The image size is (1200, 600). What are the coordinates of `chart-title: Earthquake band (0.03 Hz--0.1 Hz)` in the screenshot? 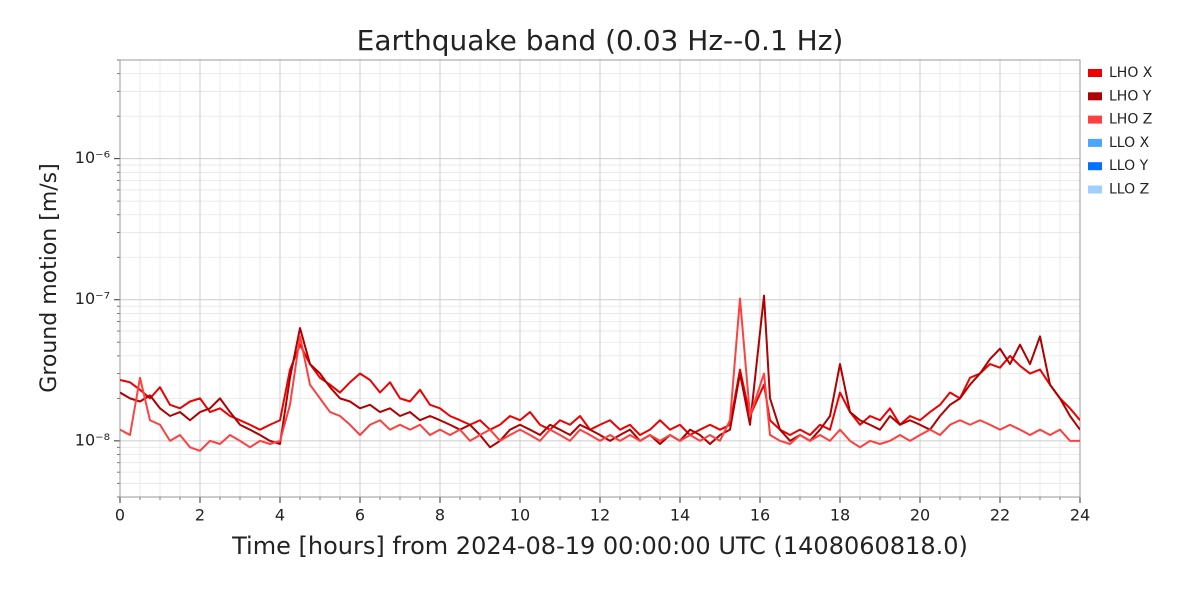 It's located at (600, 40).